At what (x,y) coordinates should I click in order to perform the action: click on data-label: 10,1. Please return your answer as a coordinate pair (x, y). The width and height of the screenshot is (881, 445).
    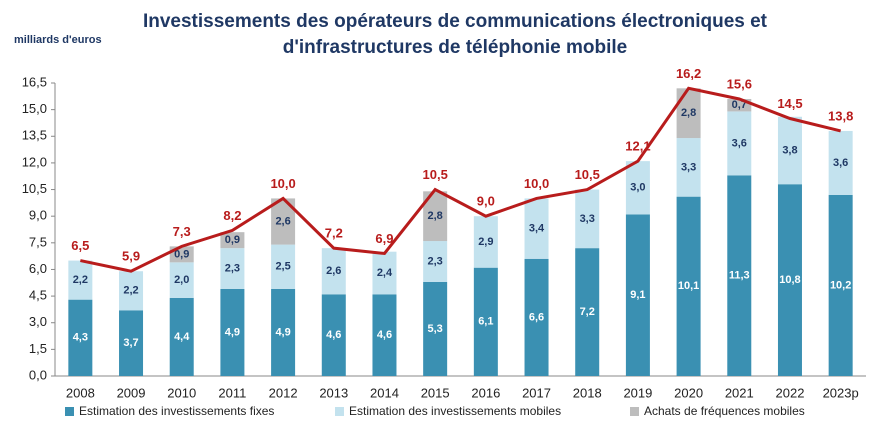
    Looking at the image, I should click on (688, 286).